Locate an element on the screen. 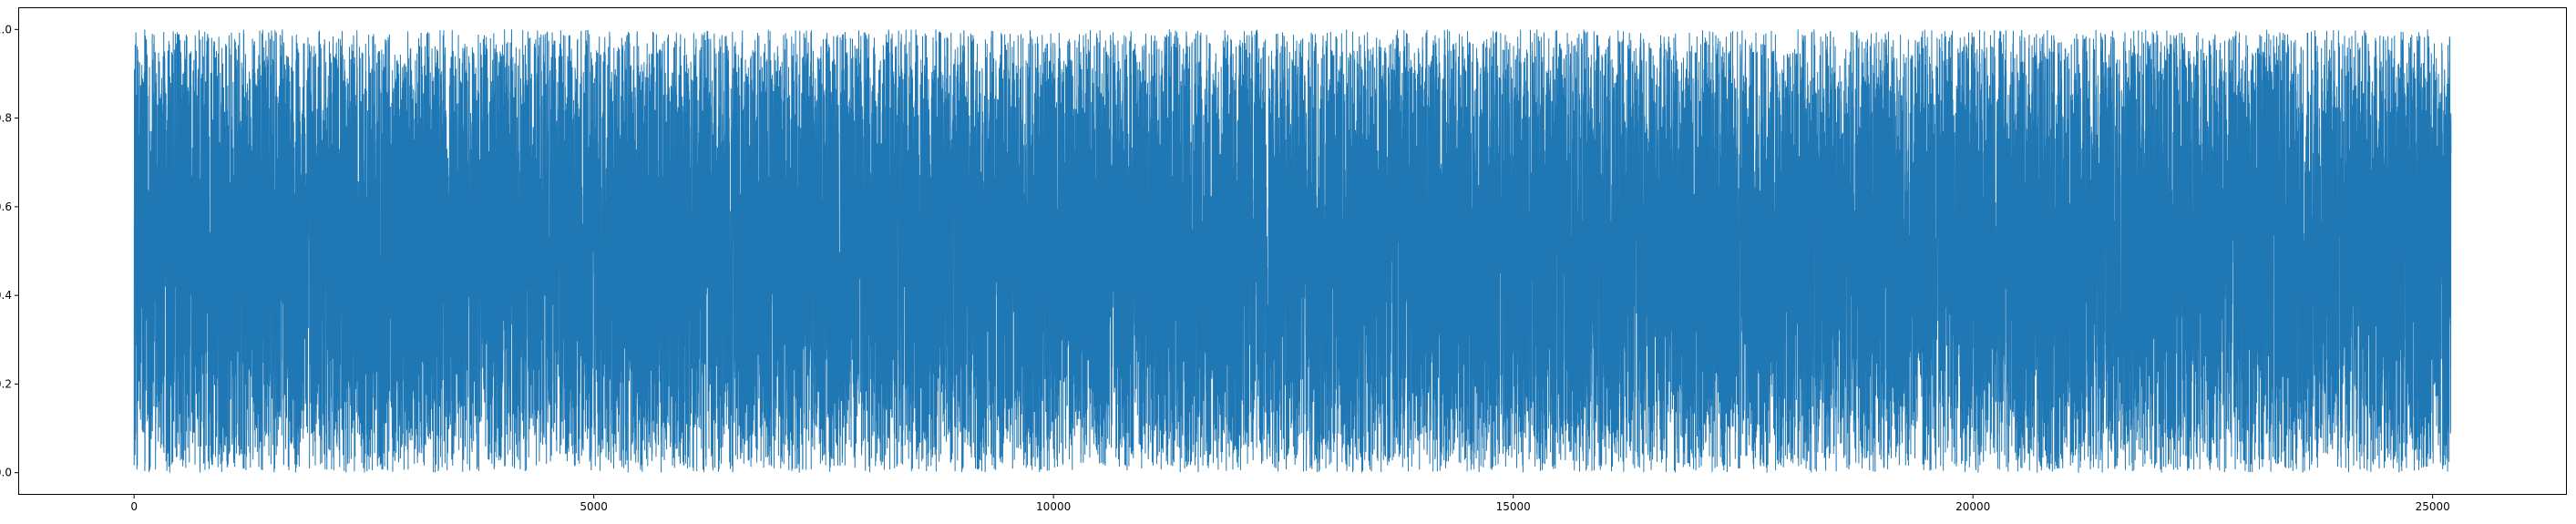 The width and height of the screenshot is (2576, 524). x-tick-label: 0 is located at coordinates (134, 506).